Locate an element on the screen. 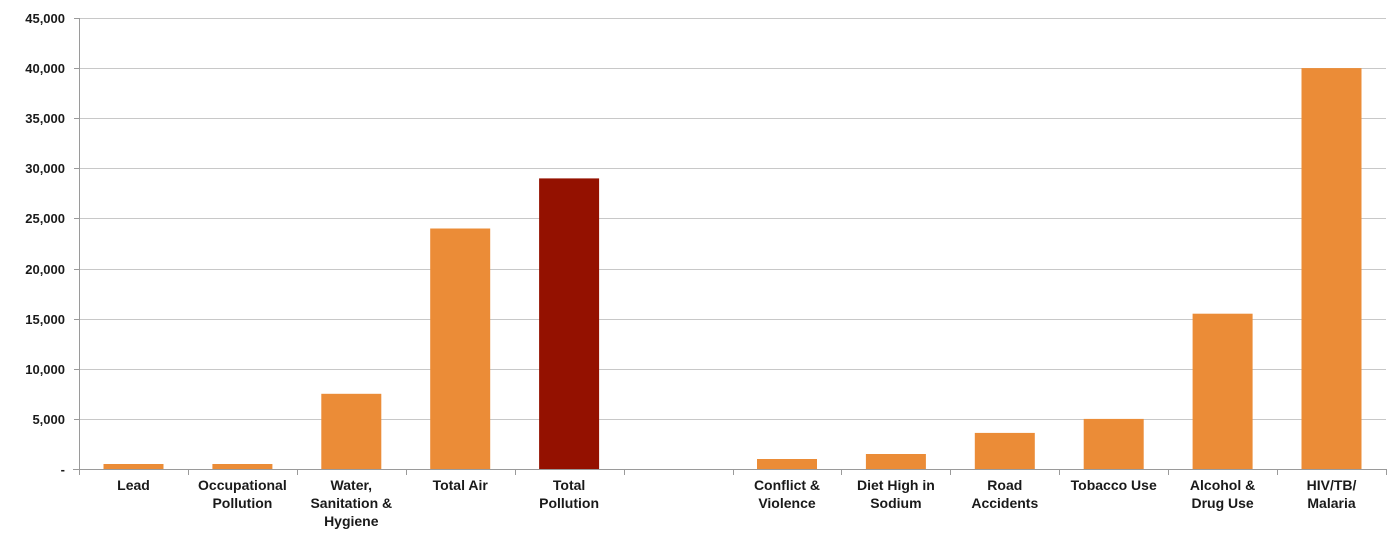 The width and height of the screenshot is (1390, 538). x-category-label: Total Air is located at coordinates (461, 485).